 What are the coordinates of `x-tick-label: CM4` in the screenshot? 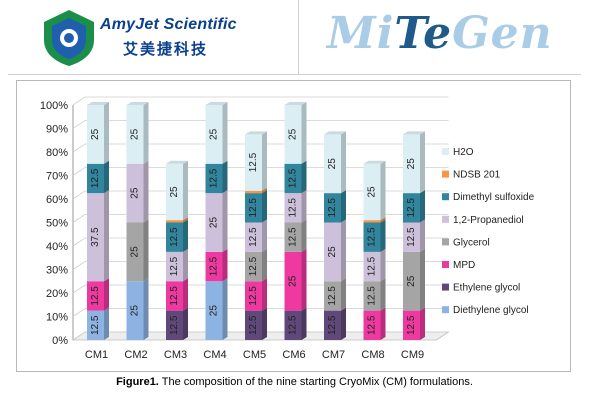 It's located at (214, 355).